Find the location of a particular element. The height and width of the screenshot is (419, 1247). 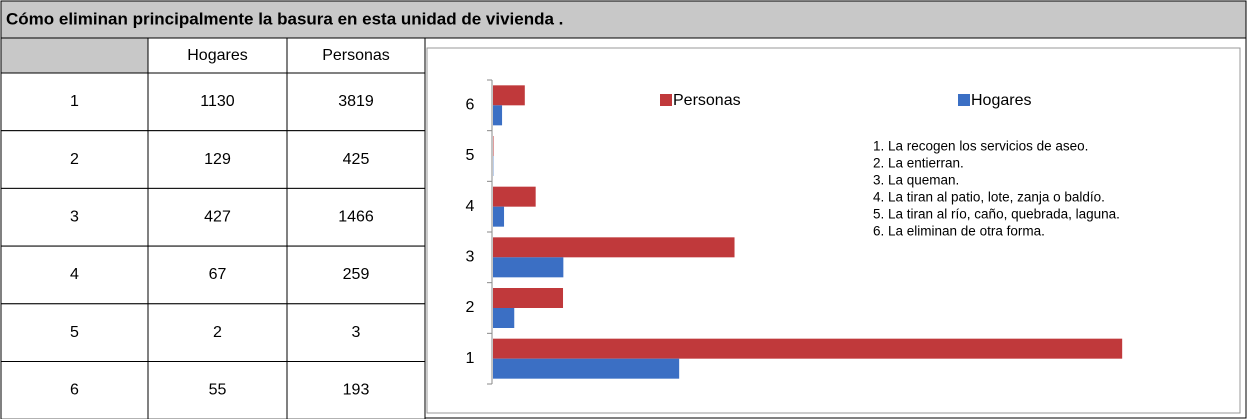

table-value: 3819 is located at coordinates (356, 101).